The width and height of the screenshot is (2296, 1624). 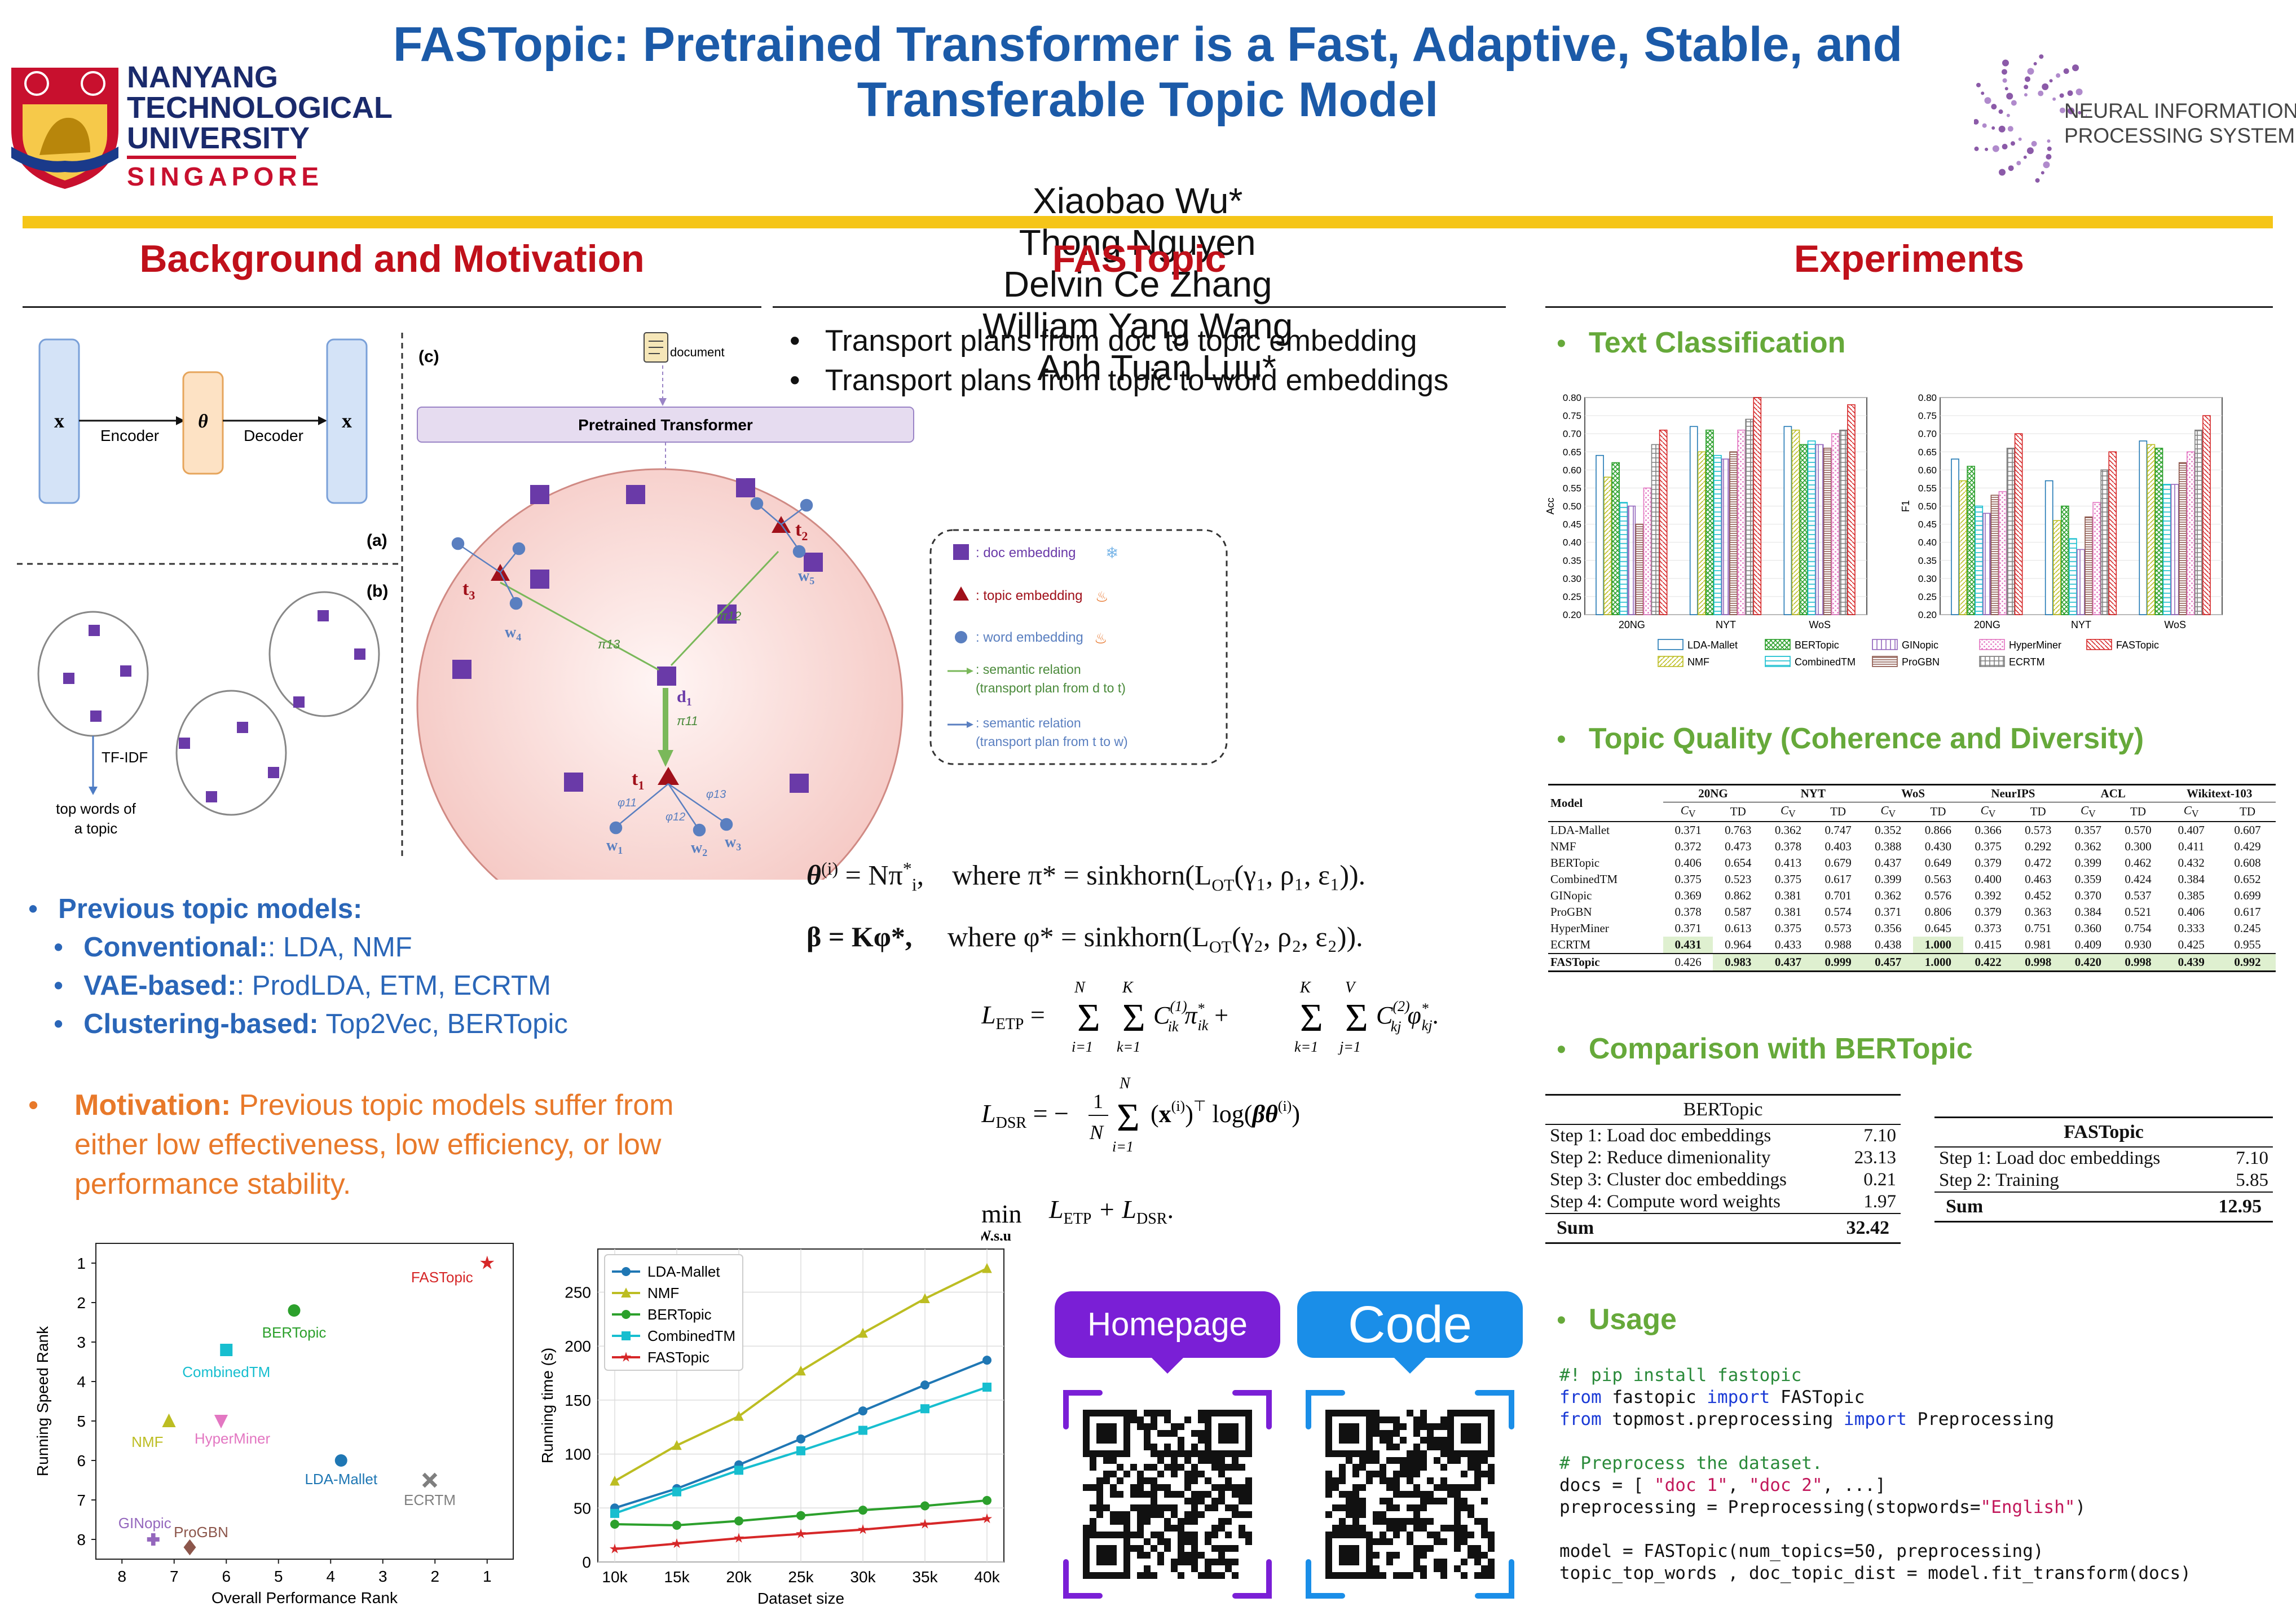 What do you see at coordinates (1688, 945) in the screenshot?
I see `table-cell: 0.431` at bounding box center [1688, 945].